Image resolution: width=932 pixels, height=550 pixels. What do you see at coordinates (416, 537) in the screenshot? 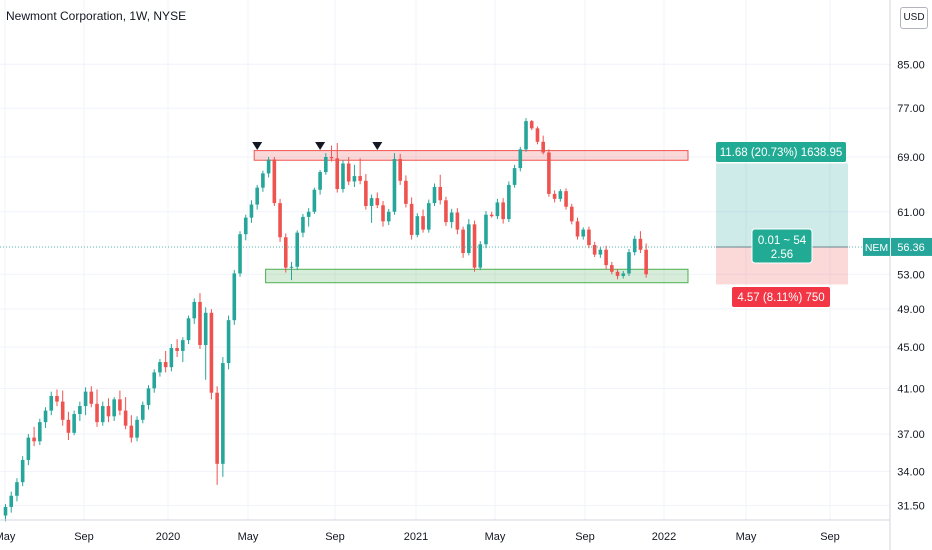
I see `x-tick-label: 2021` at bounding box center [416, 537].